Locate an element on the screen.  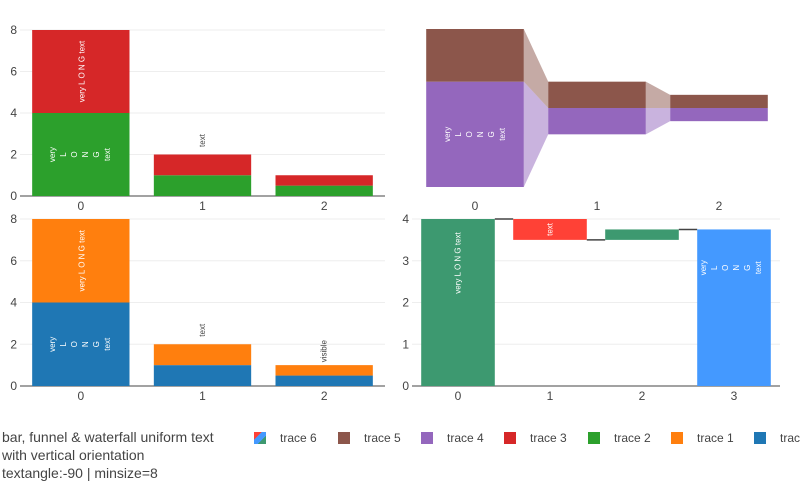
legend-item: trace 1 is located at coordinates (702, 438).